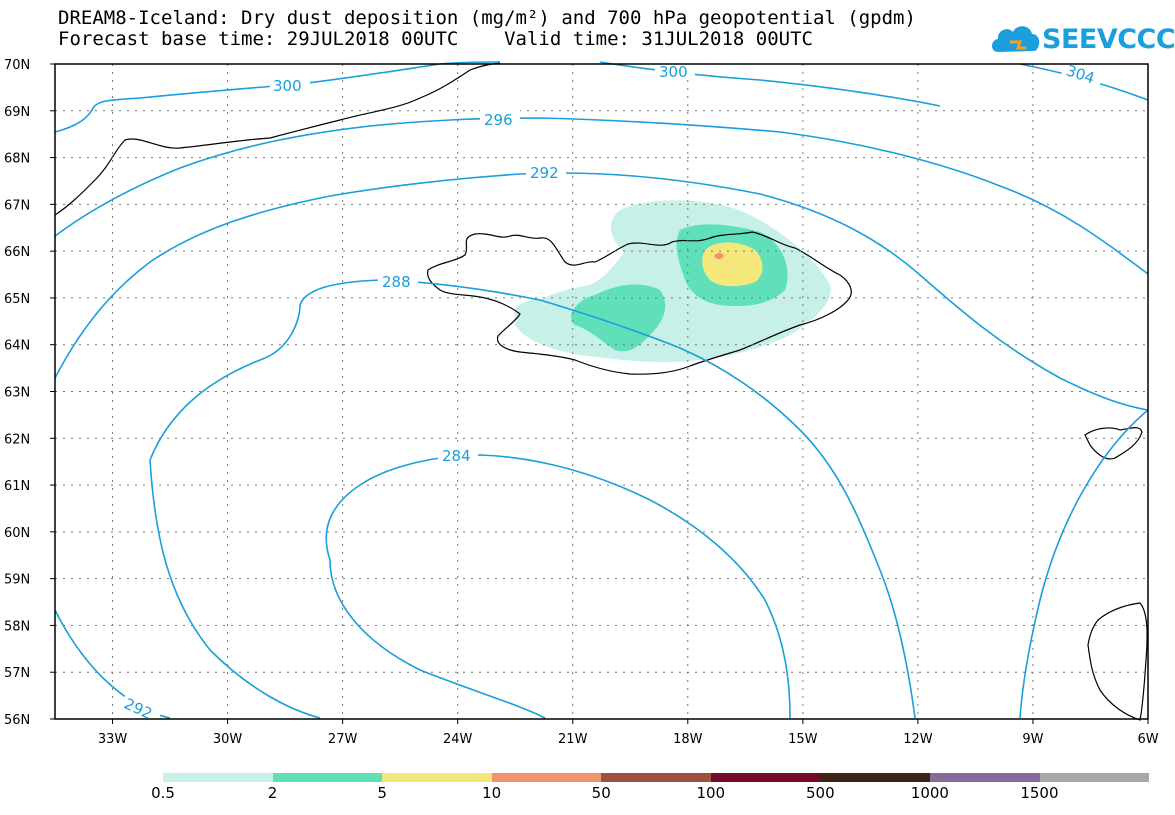 The width and height of the screenshot is (1175, 815). Describe the element at coordinates (17, 393) in the screenshot. I see `lat-label: 63N` at that location.